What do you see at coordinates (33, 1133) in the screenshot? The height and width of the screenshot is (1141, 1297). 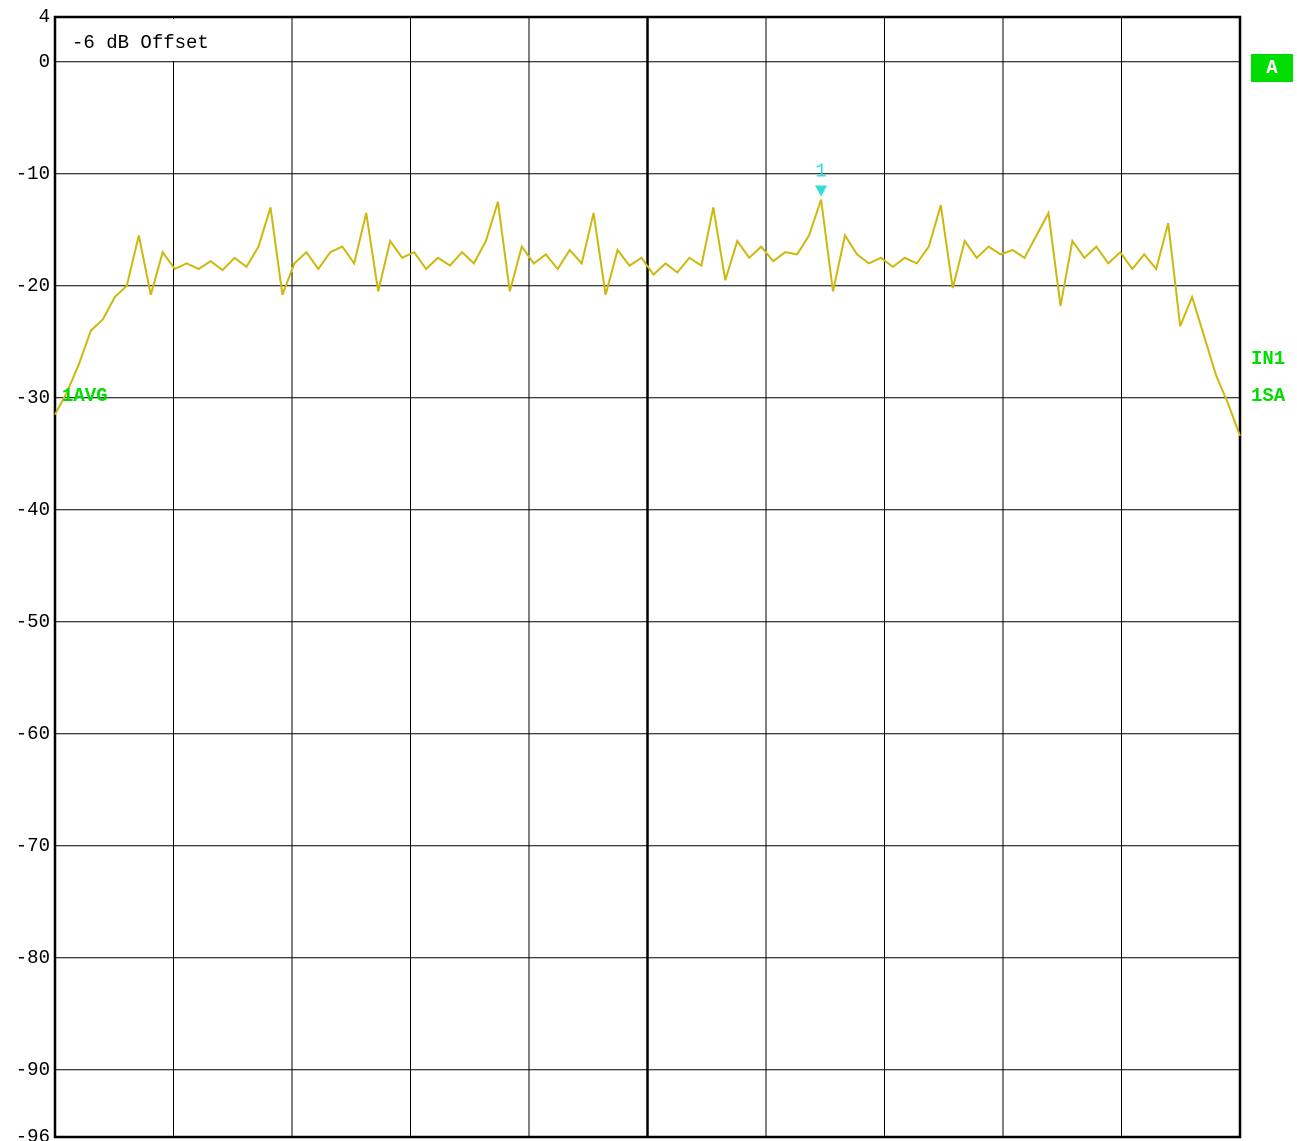 I see `y-tick-label: -96` at bounding box center [33, 1133].